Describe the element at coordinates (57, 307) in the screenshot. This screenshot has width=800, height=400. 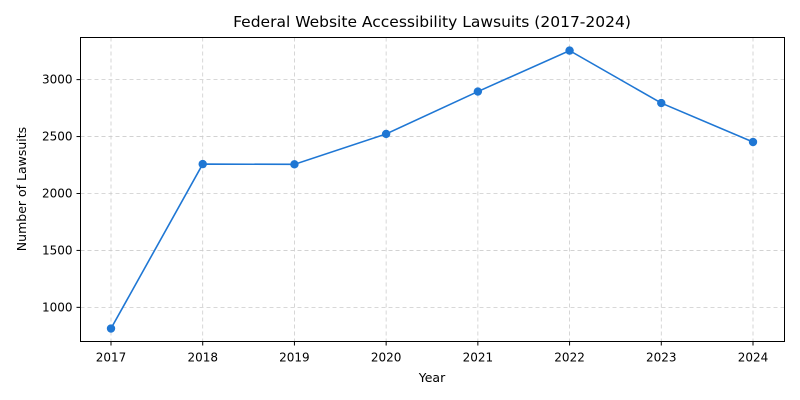
I see `y-tick-label: 1000` at that location.